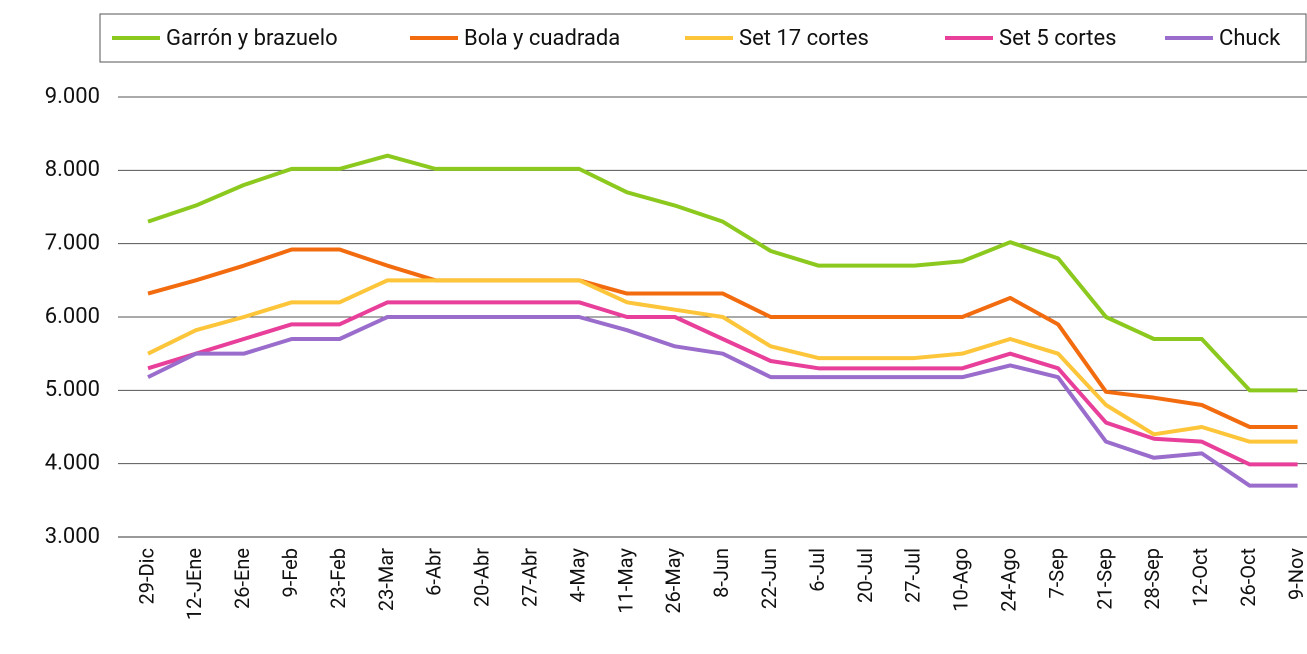 The height and width of the screenshot is (654, 1307). Describe the element at coordinates (386, 579) in the screenshot. I see `x-tick-label: 23-Mar` at that location.